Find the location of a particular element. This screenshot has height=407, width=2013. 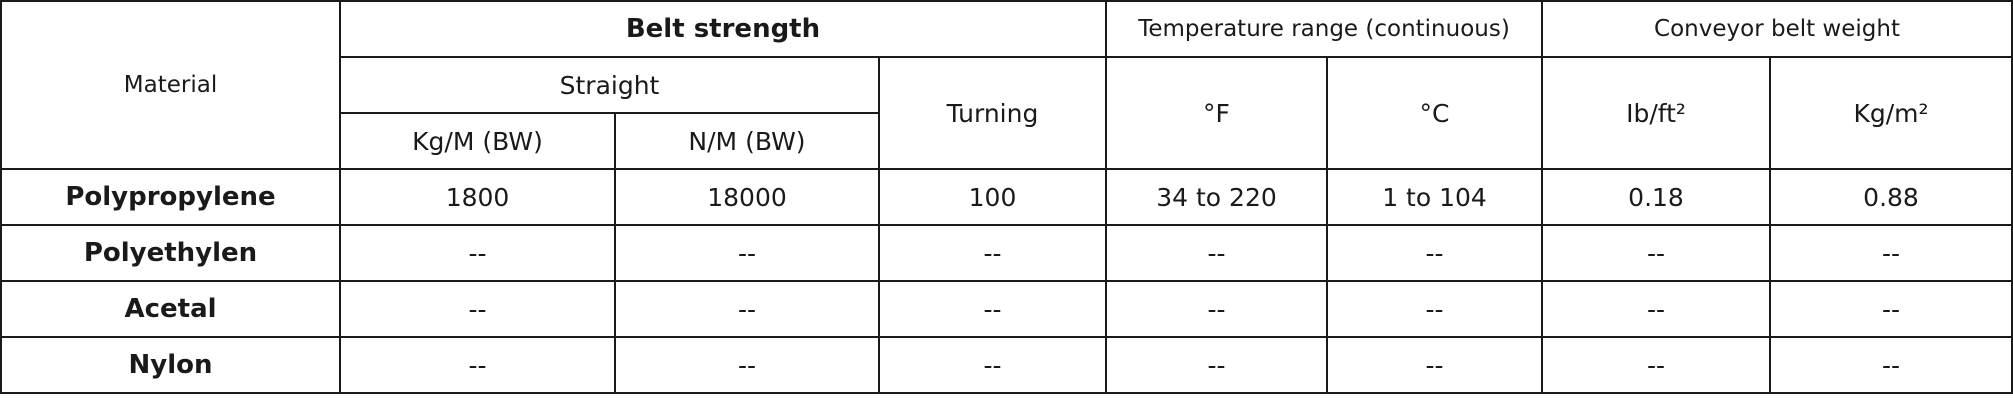

header-cell: Kg/m² is located at coordinates (1891, 113).